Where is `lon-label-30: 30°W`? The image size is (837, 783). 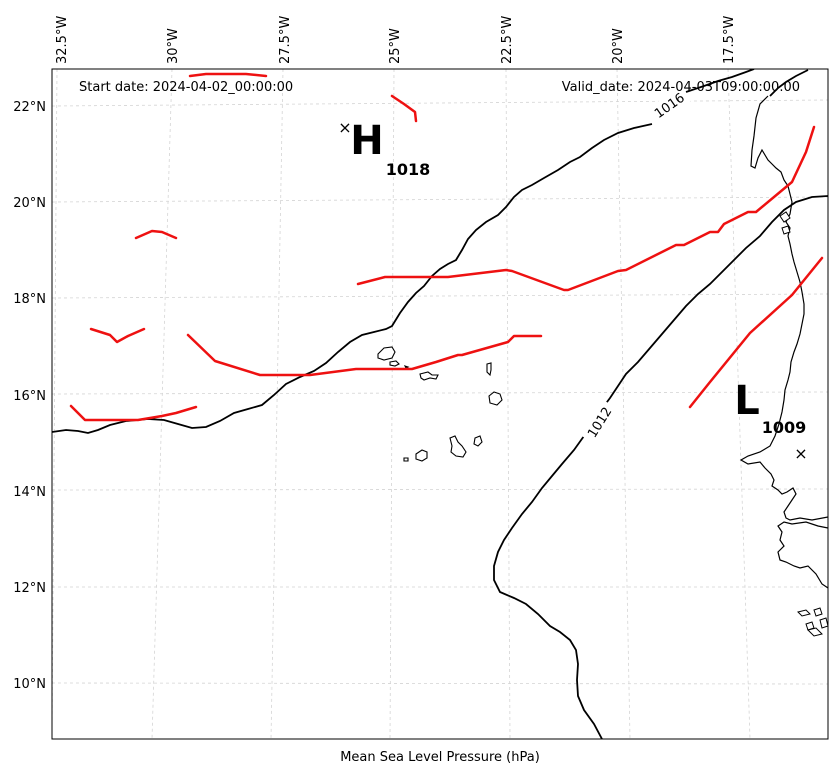 lon-label-30: 30°W is located at coordinates (173, 46).